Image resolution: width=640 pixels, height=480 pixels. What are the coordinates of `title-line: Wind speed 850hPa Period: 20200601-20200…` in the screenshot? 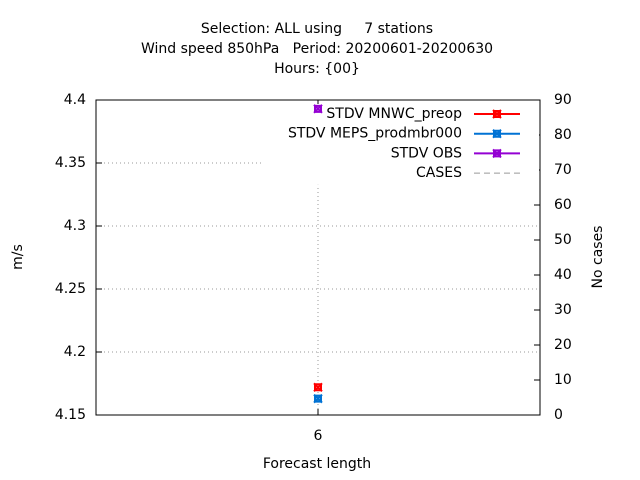 It's located at (317, 49).